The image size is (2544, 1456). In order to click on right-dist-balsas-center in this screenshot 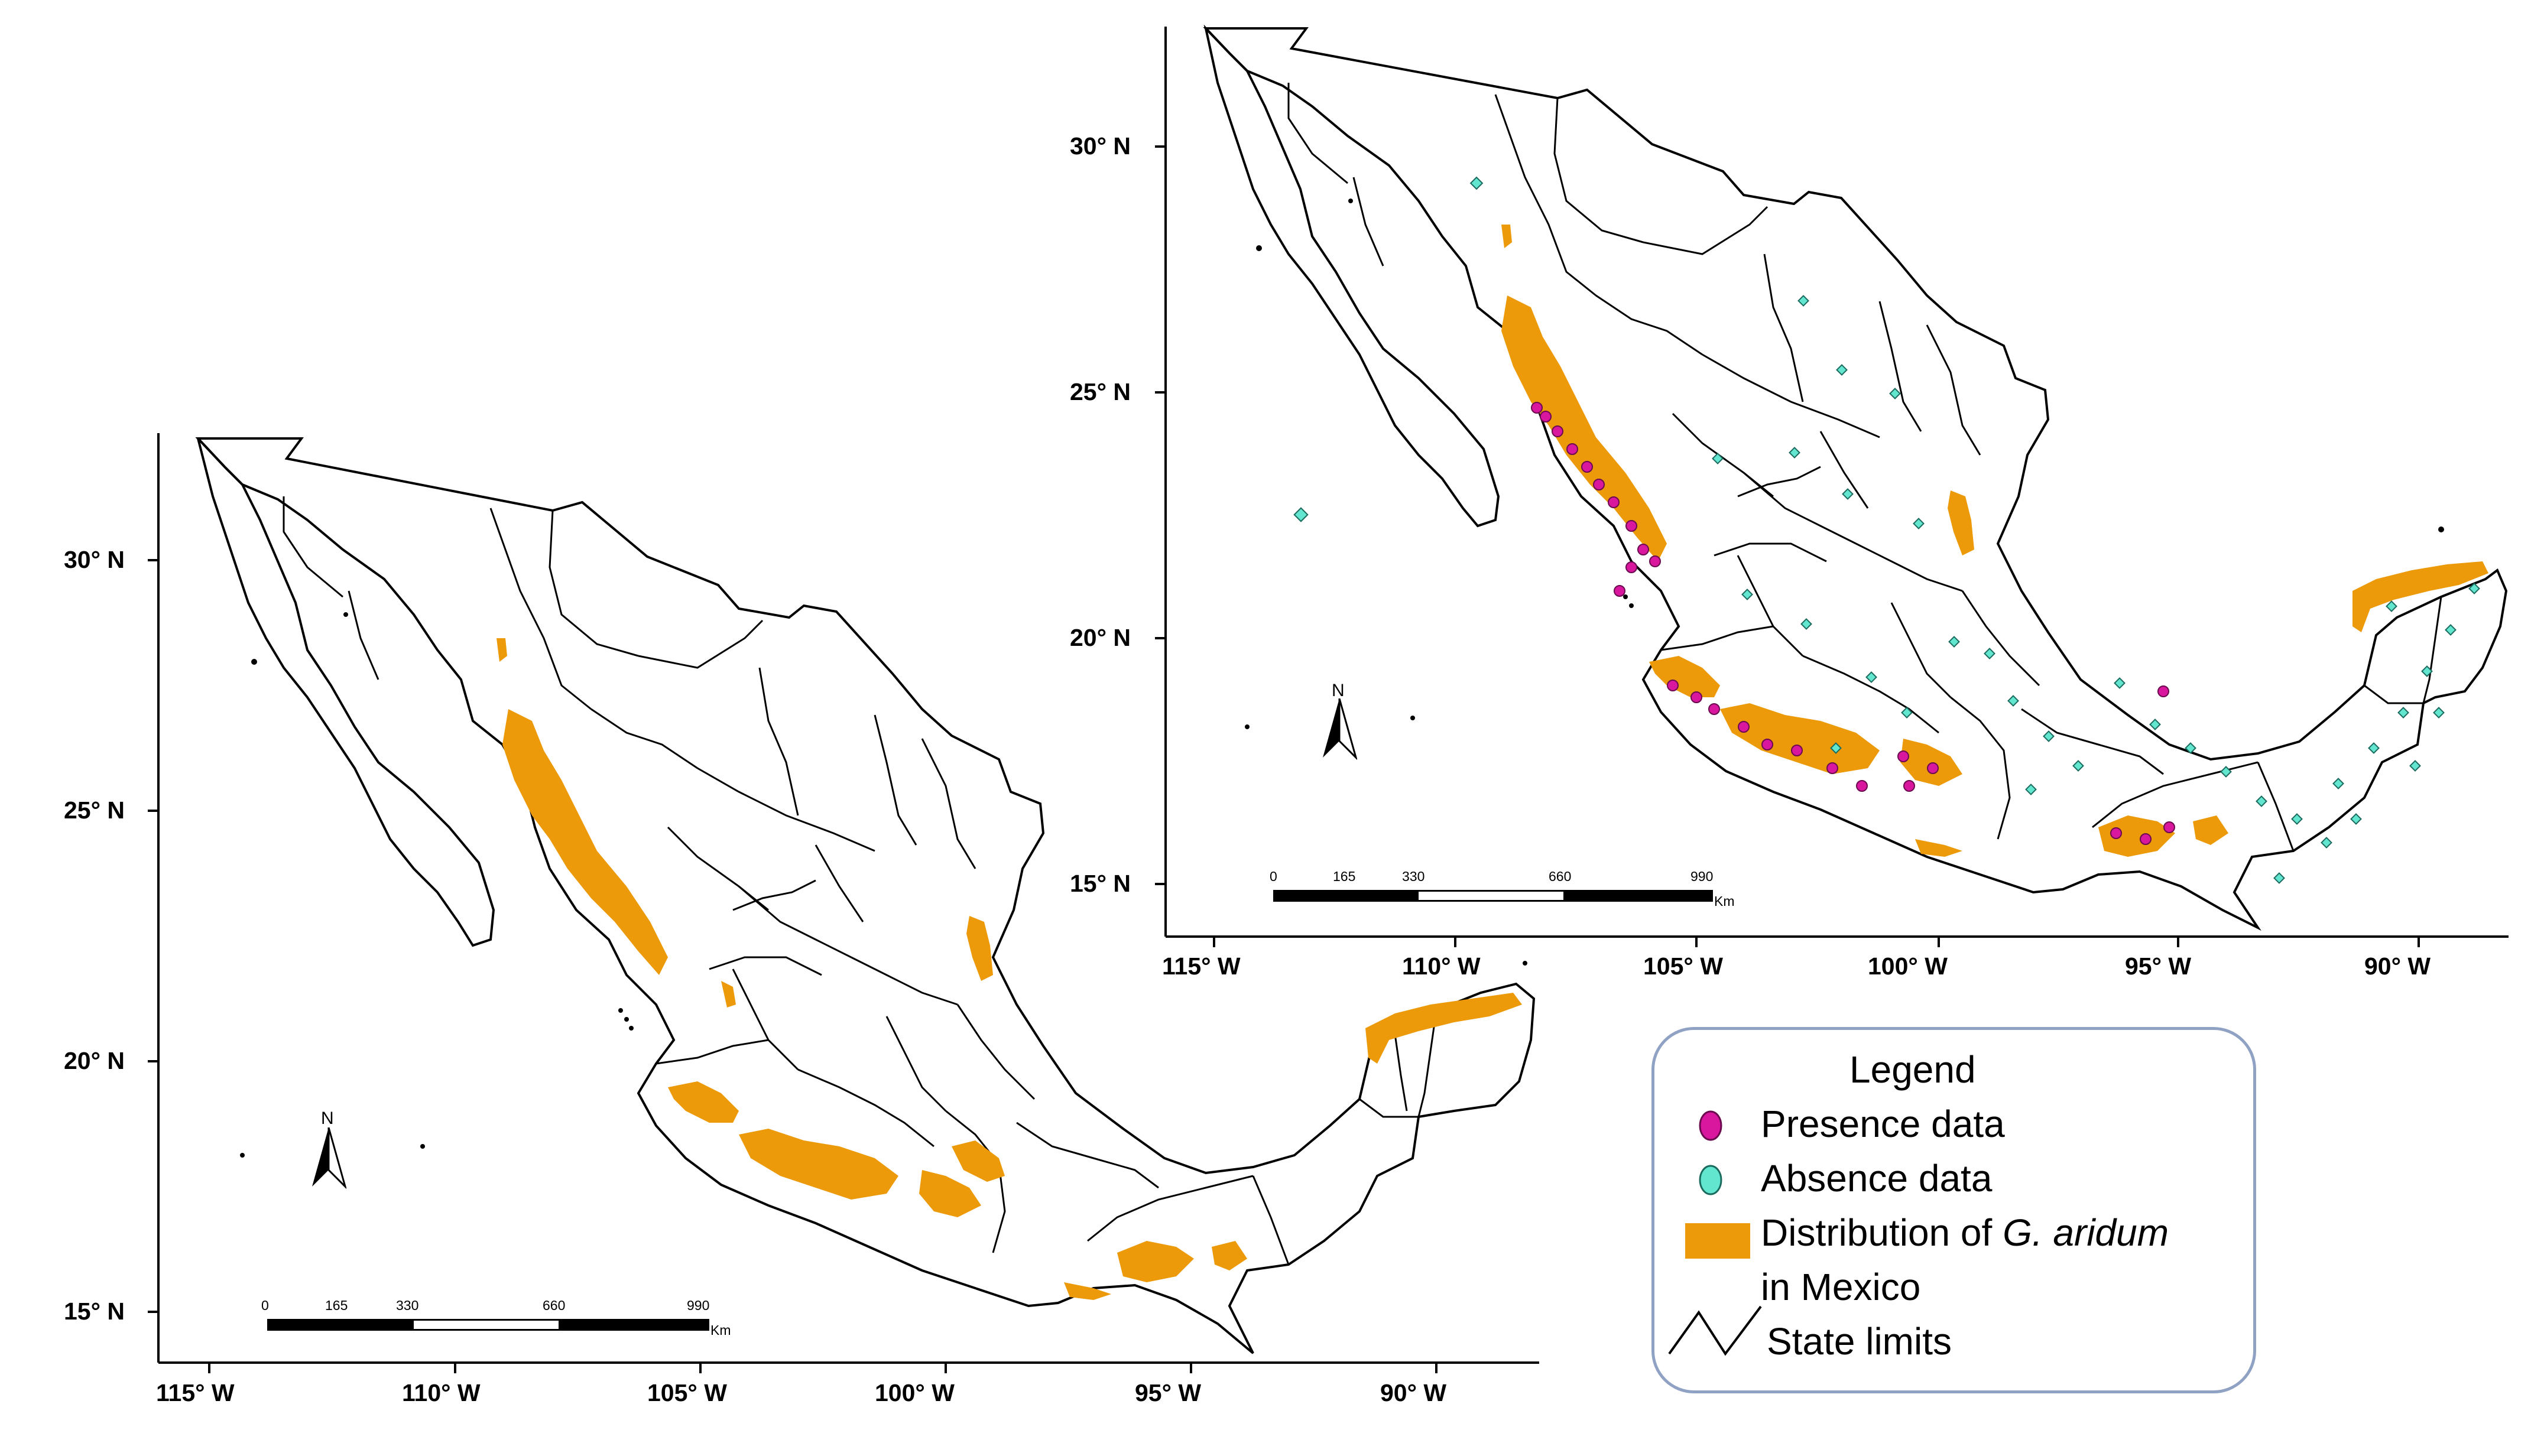, I will do `click(1800, 738)`.